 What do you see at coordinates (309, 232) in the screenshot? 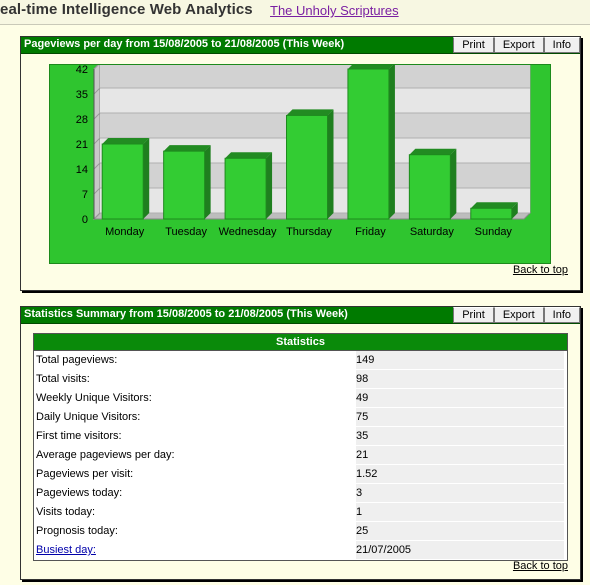
I see `x-tick-label: Thursday` at bounding box center [309, 232].